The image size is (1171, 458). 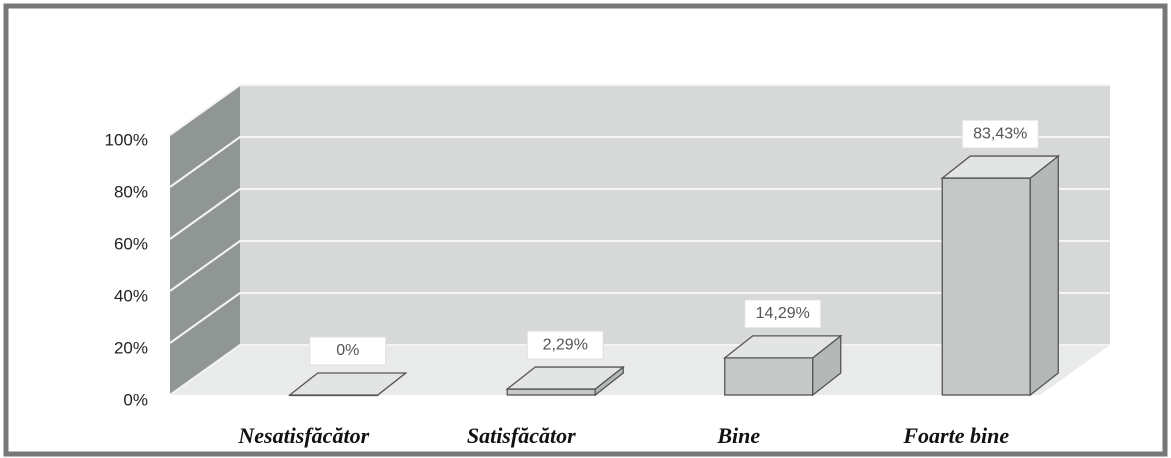 I want to click on y-tick-label: 20%, so click(x=131, y=347).